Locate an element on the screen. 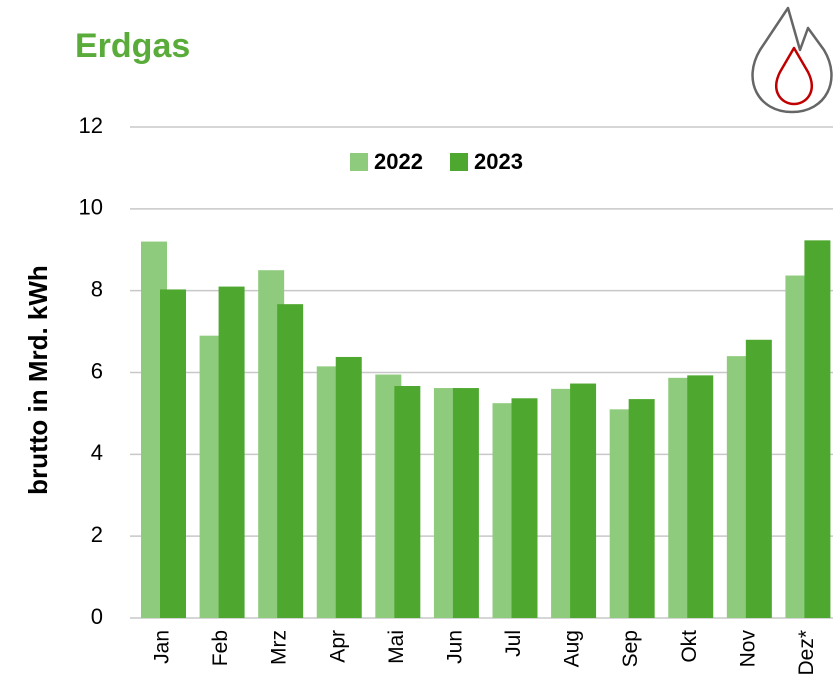 The image size is (833, 698). x-tick-label: Nov is located at coordinates (747, 649).